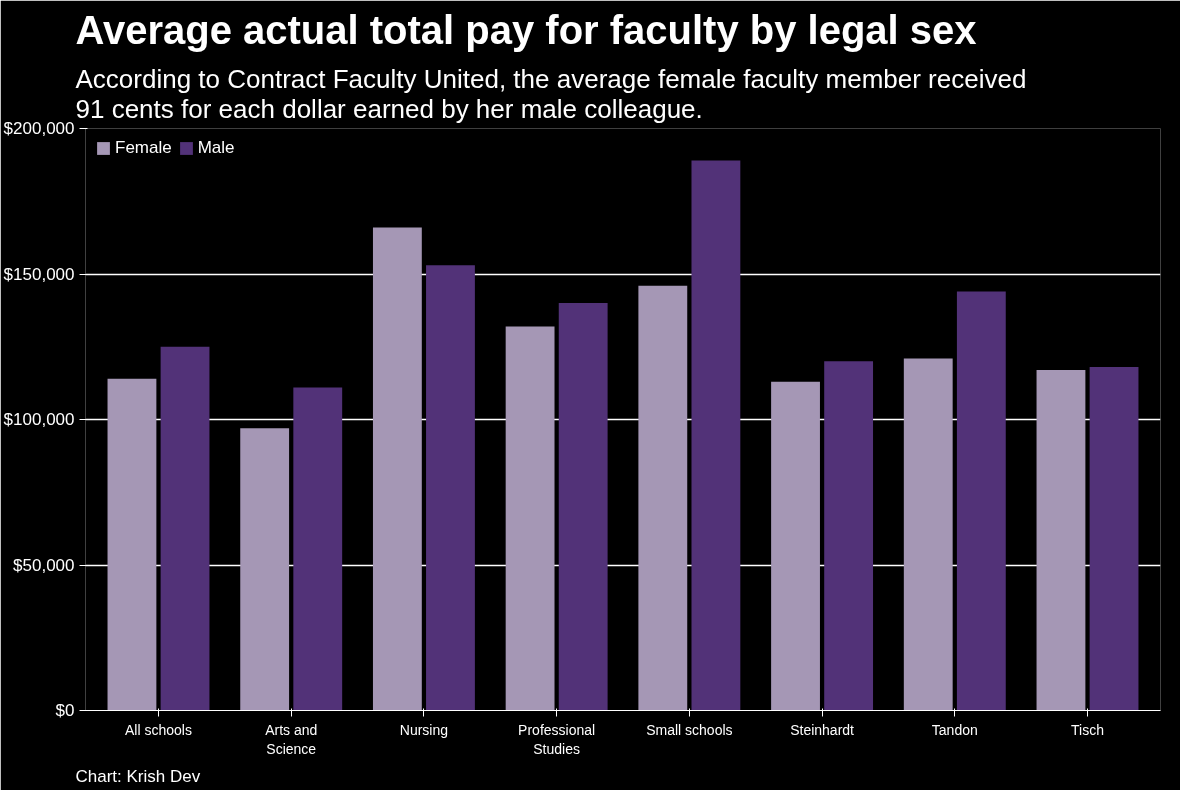 The image size is (1200, 804). What do you see at coordinates (138, 776) in the screenshot?
I see `text: Chart: Krish Dev` at bounding box center [138, 776].